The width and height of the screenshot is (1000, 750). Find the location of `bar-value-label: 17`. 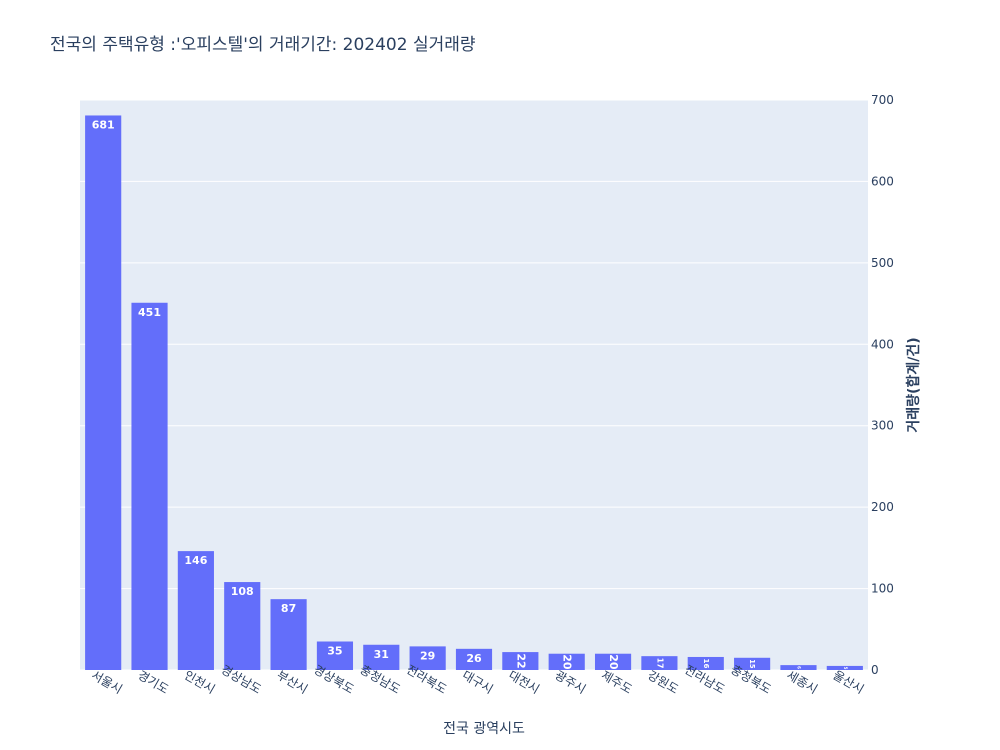

bar-value-label: 17 is located at coordinates (659, 663).